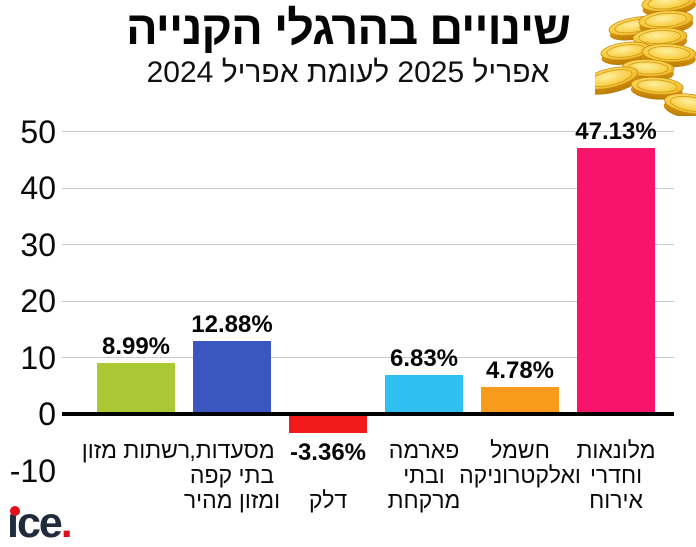  Describe the element at coordinates (328, 500) in the screenshot. I see `bar-category-label: דלק` at that location.